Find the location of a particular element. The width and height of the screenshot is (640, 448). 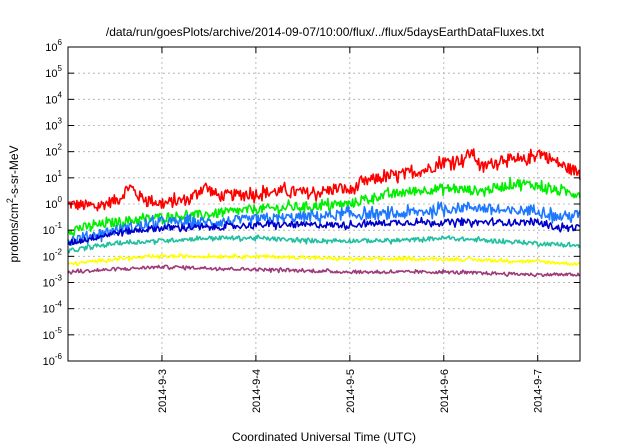

y-tick-label-exp: 6 is located at coordinates (60, 42).